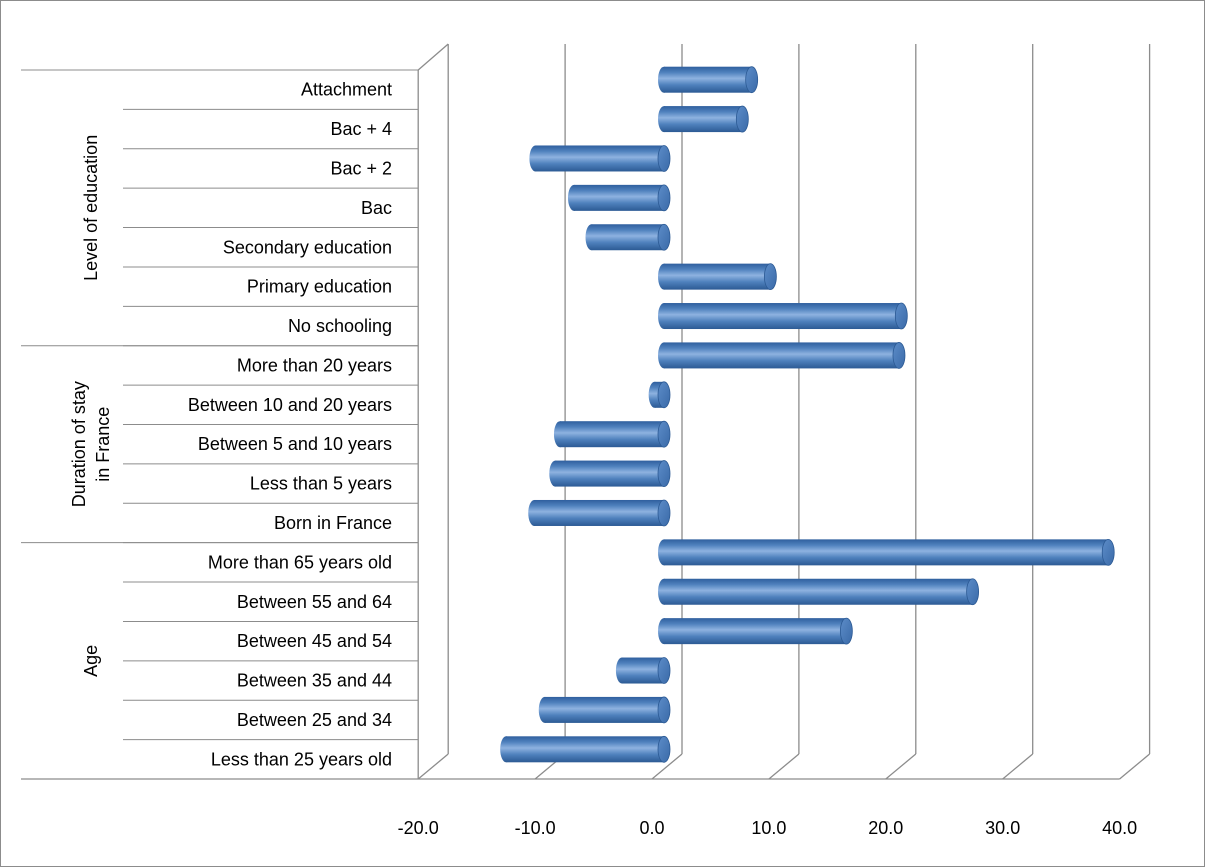 This screenshot has height=868, width=1205. What do you see at coordinates (1002, 828) in the screenshot?
I see `x-tick-label: 30.0` at bounding box center [1002, 828].